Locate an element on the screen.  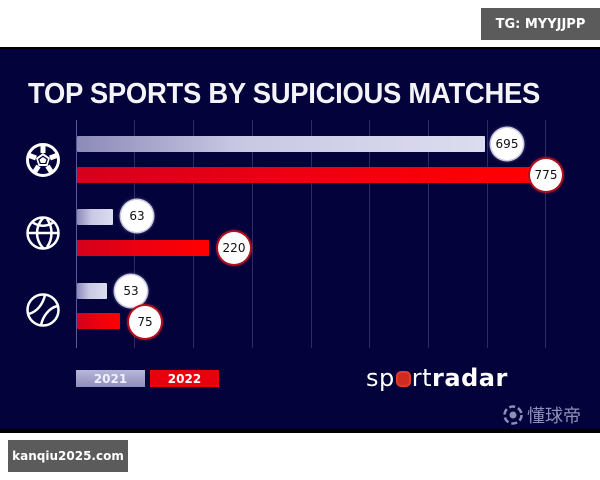
bar-basketball-2021 is located at coordinates (95, 217).